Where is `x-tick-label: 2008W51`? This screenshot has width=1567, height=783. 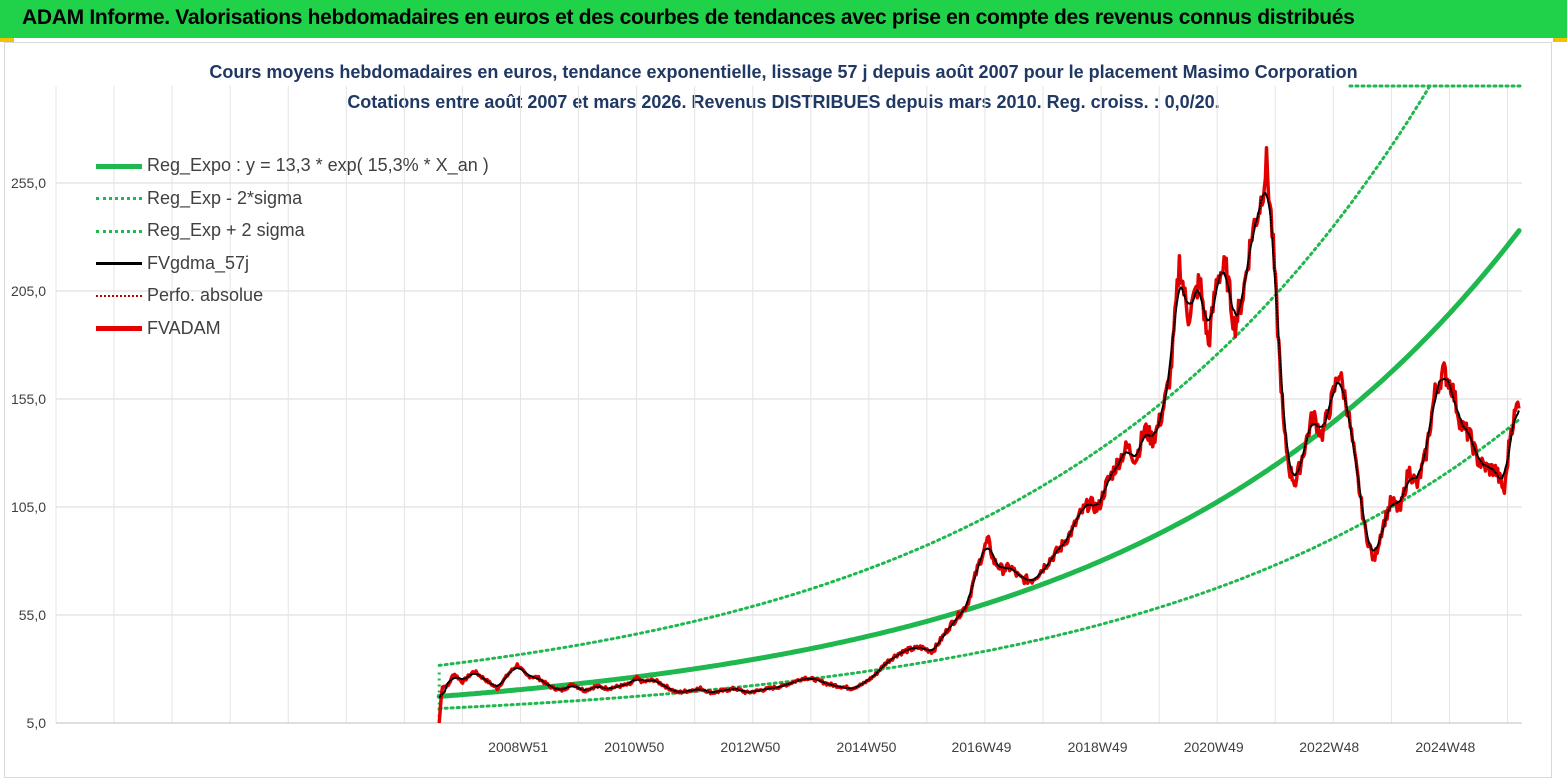 x-tick-label: 2008W51 is located at coordinates (518, 747).